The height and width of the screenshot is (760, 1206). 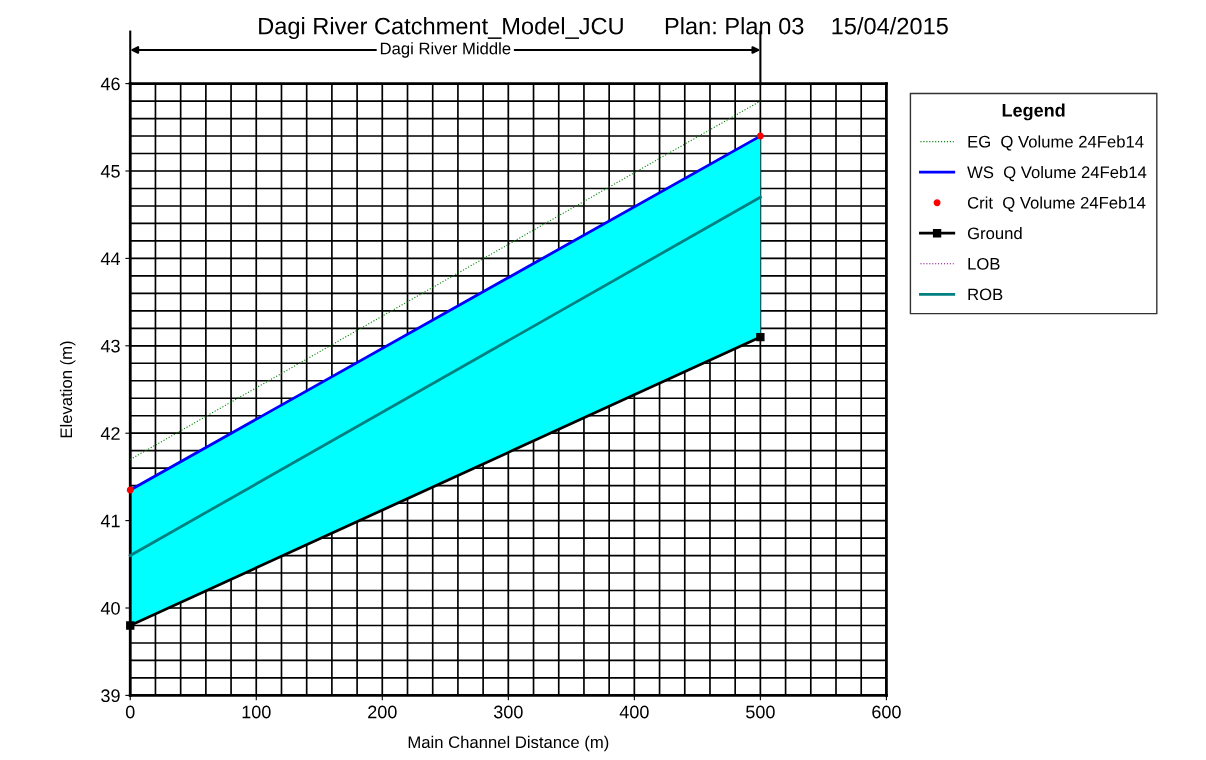 What do you see at coordinates (445, 50) in the screenshot?
I see `text: Dagi River Middle` at bounding box center [445, 50].